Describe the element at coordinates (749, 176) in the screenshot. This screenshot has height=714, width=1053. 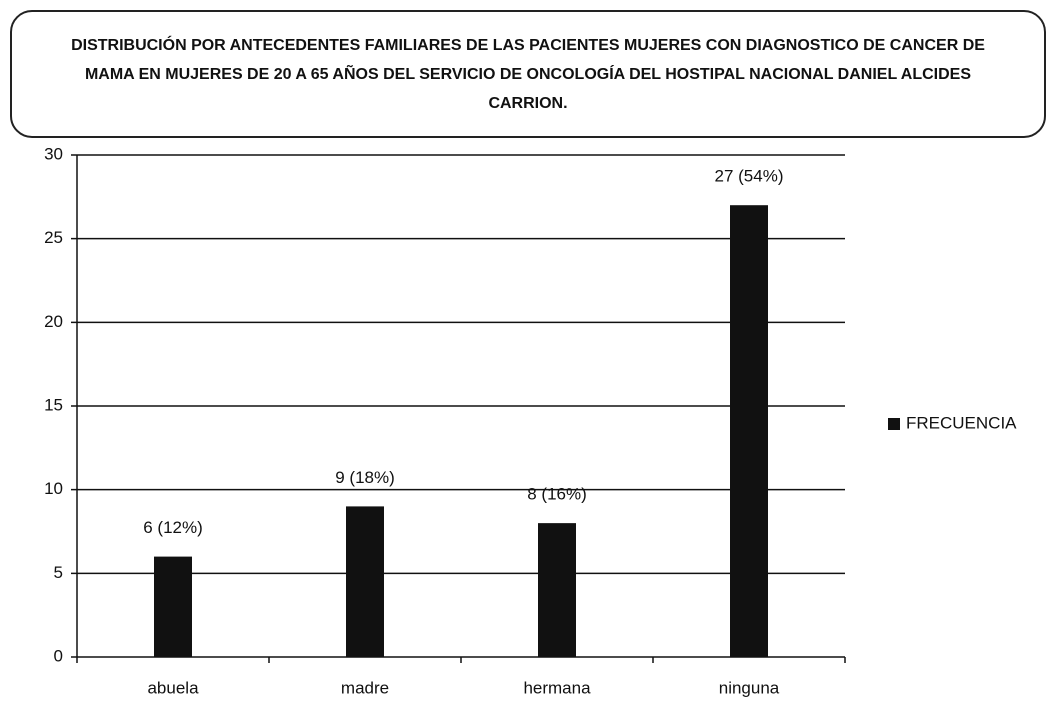
I see `data-label: 27 (54%)` at that location.